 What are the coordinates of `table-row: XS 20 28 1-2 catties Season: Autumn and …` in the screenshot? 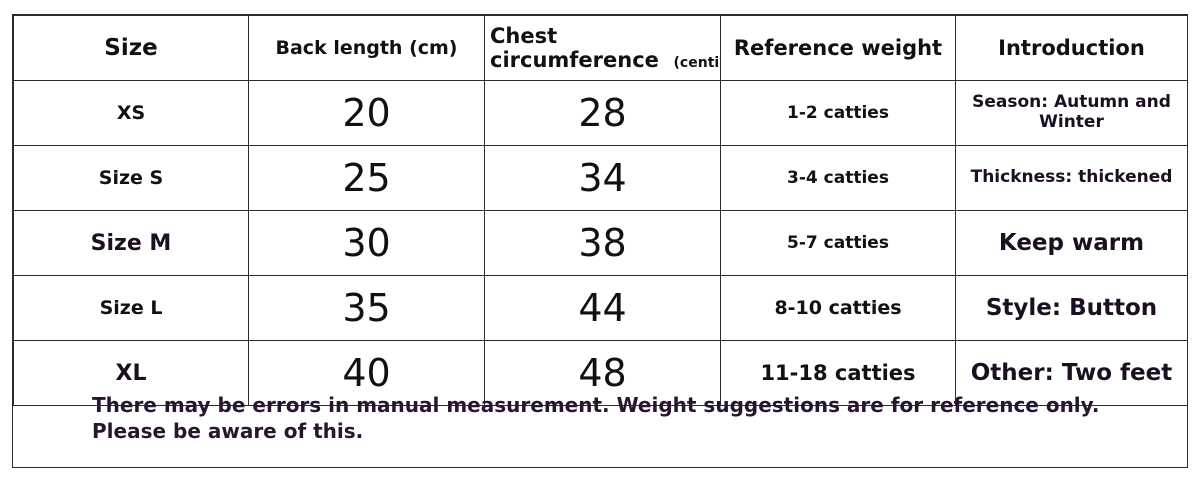 It's located at (600, 113).